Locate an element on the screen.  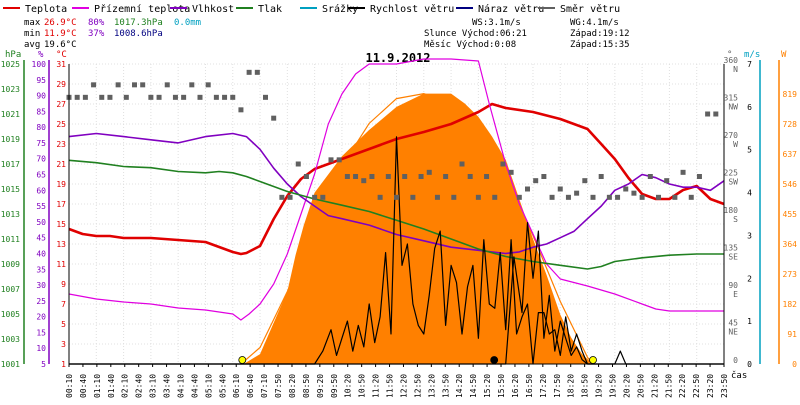
x-tick-label: 08:50 is located at coordinates (306, 386).